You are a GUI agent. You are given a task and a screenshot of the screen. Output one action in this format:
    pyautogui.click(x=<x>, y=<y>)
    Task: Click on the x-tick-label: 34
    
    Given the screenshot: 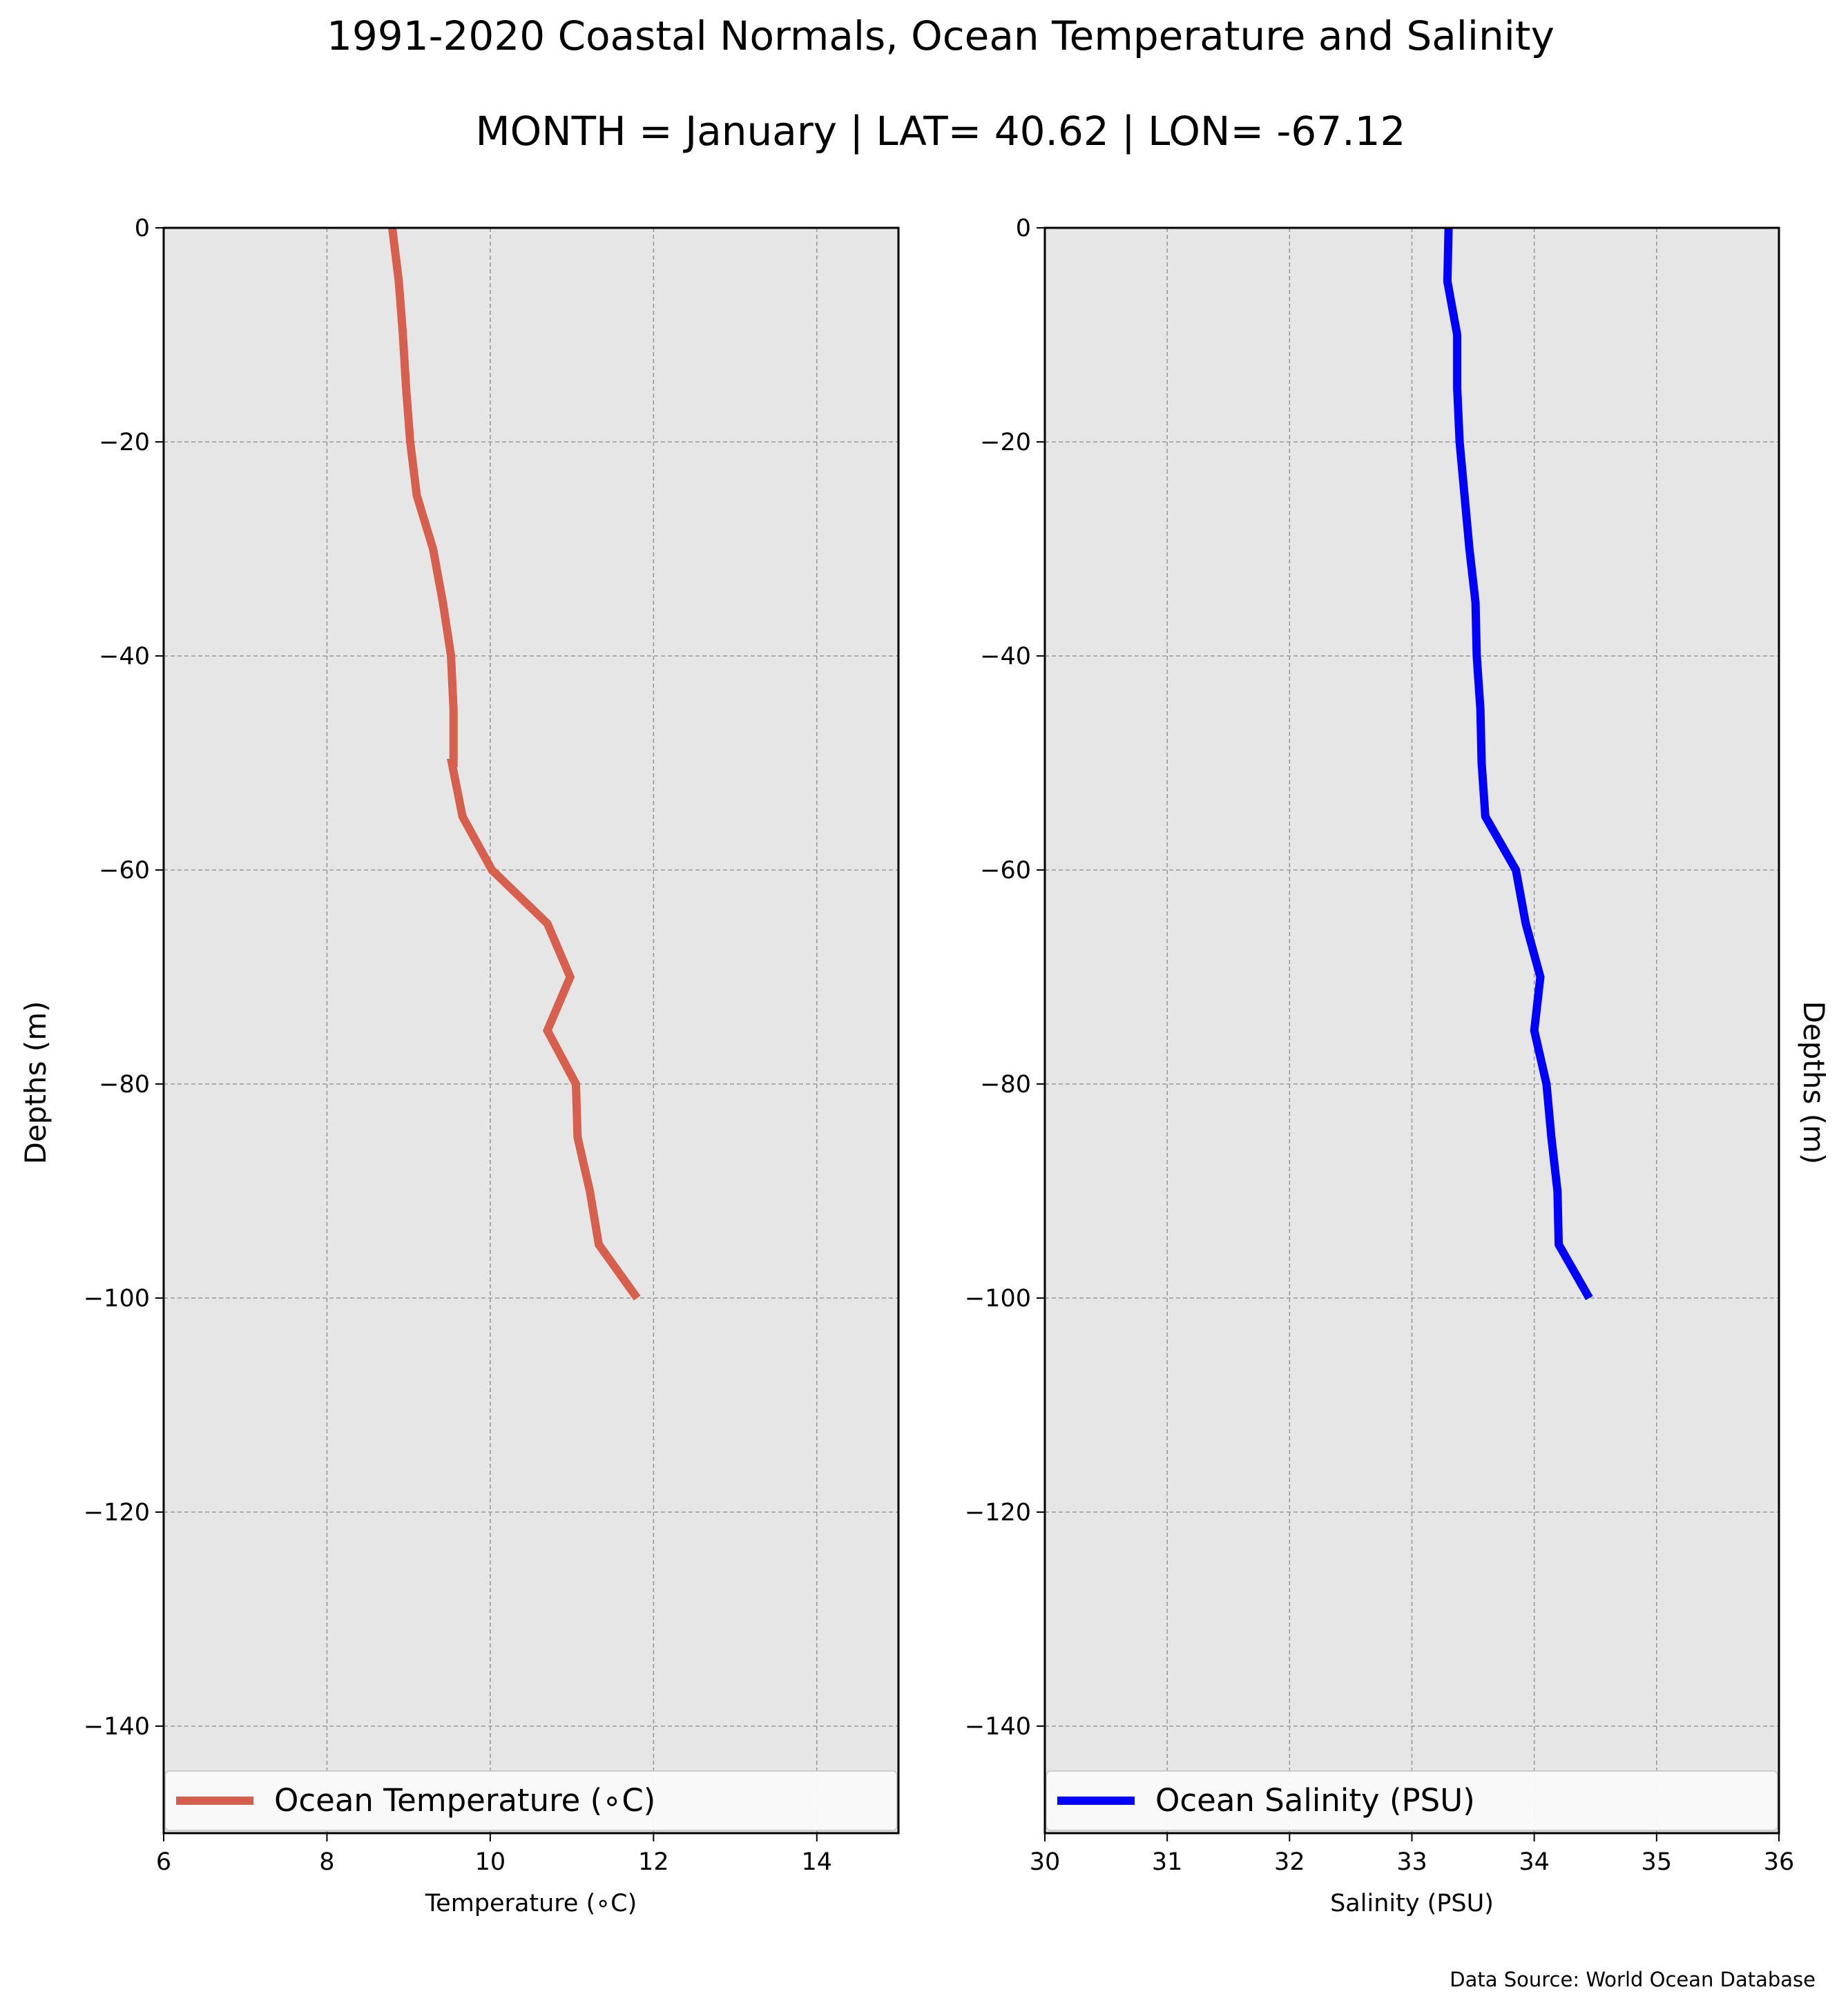 What is the action you would take?
    pyautogui.click(x=1534, y=1862)
    